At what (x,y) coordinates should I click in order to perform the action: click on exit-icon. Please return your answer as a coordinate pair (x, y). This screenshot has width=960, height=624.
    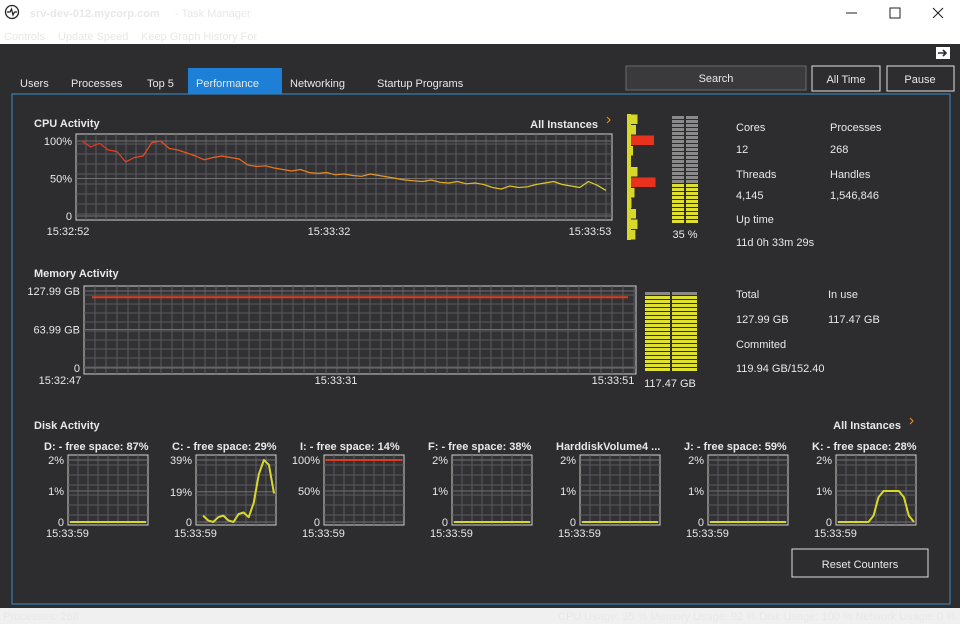
    Looking at the image, I should click on (943, 53).